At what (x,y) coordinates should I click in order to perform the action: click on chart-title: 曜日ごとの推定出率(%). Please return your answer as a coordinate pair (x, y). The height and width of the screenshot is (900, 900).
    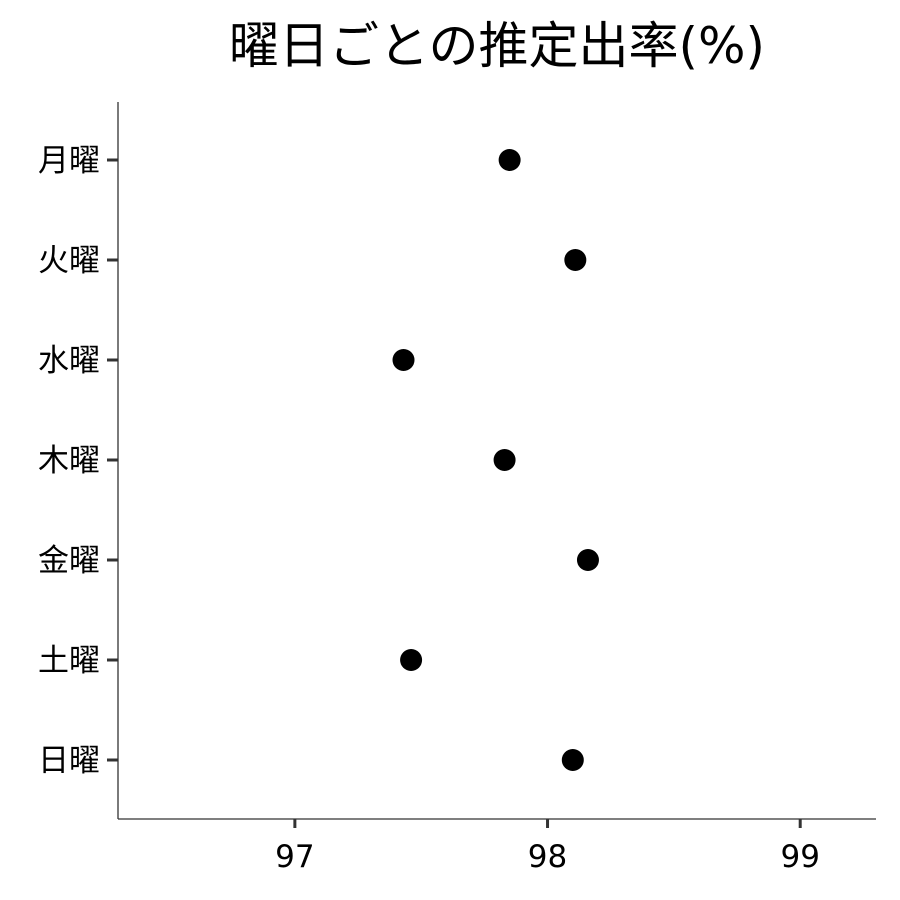
    Looking at the image, I should click on (497, 46).